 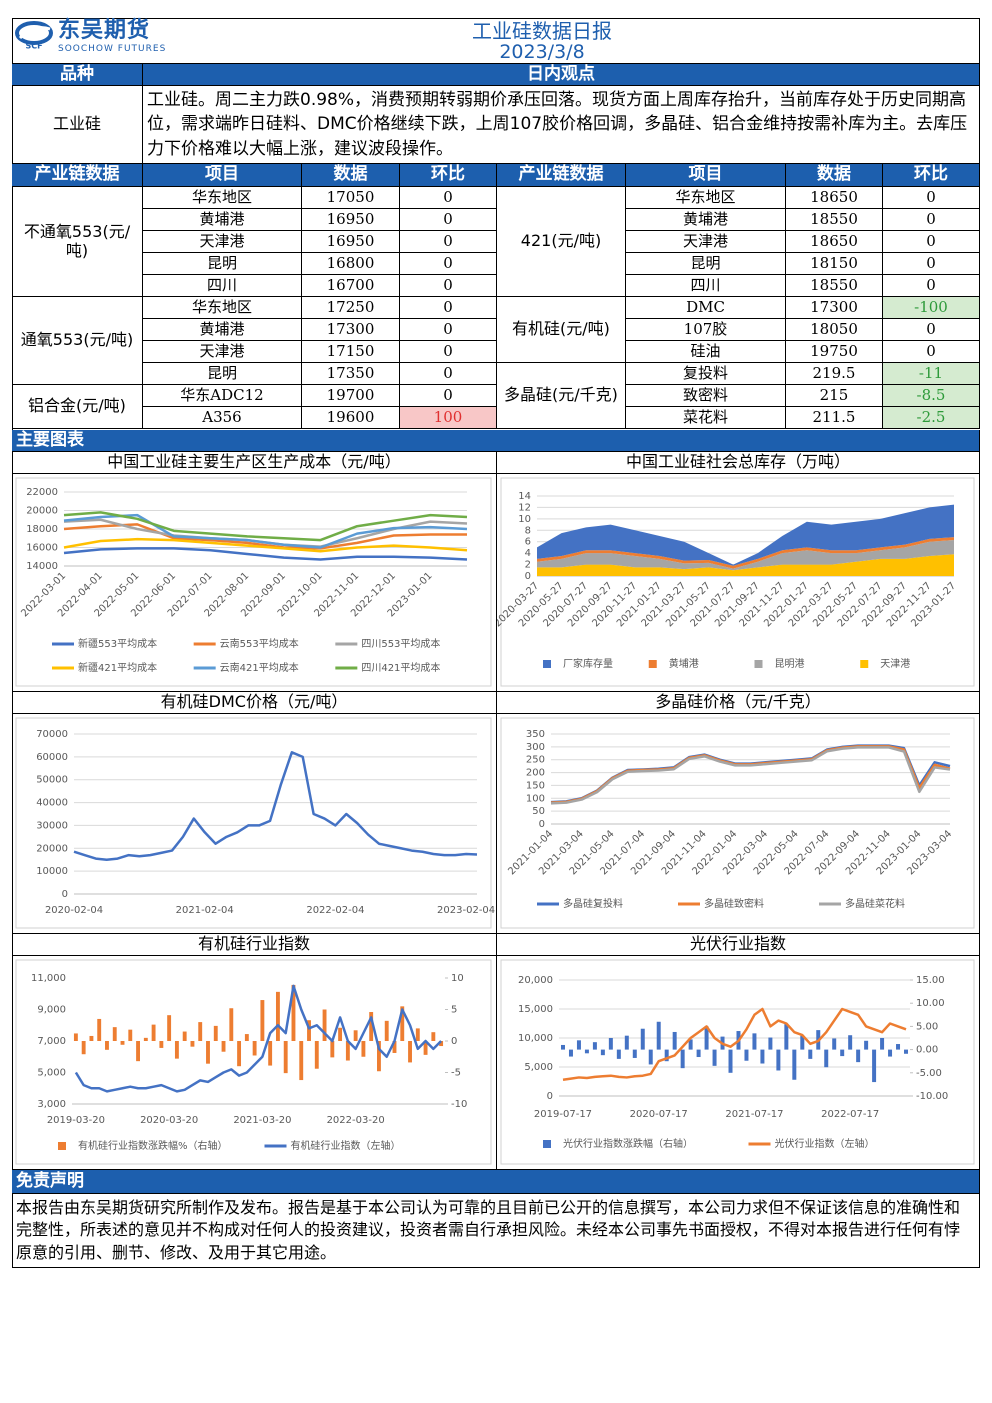 What do you see at coordinates (931, 418) in the screenshot?
I see `change: -2.5` at bounding box center [931, 418].